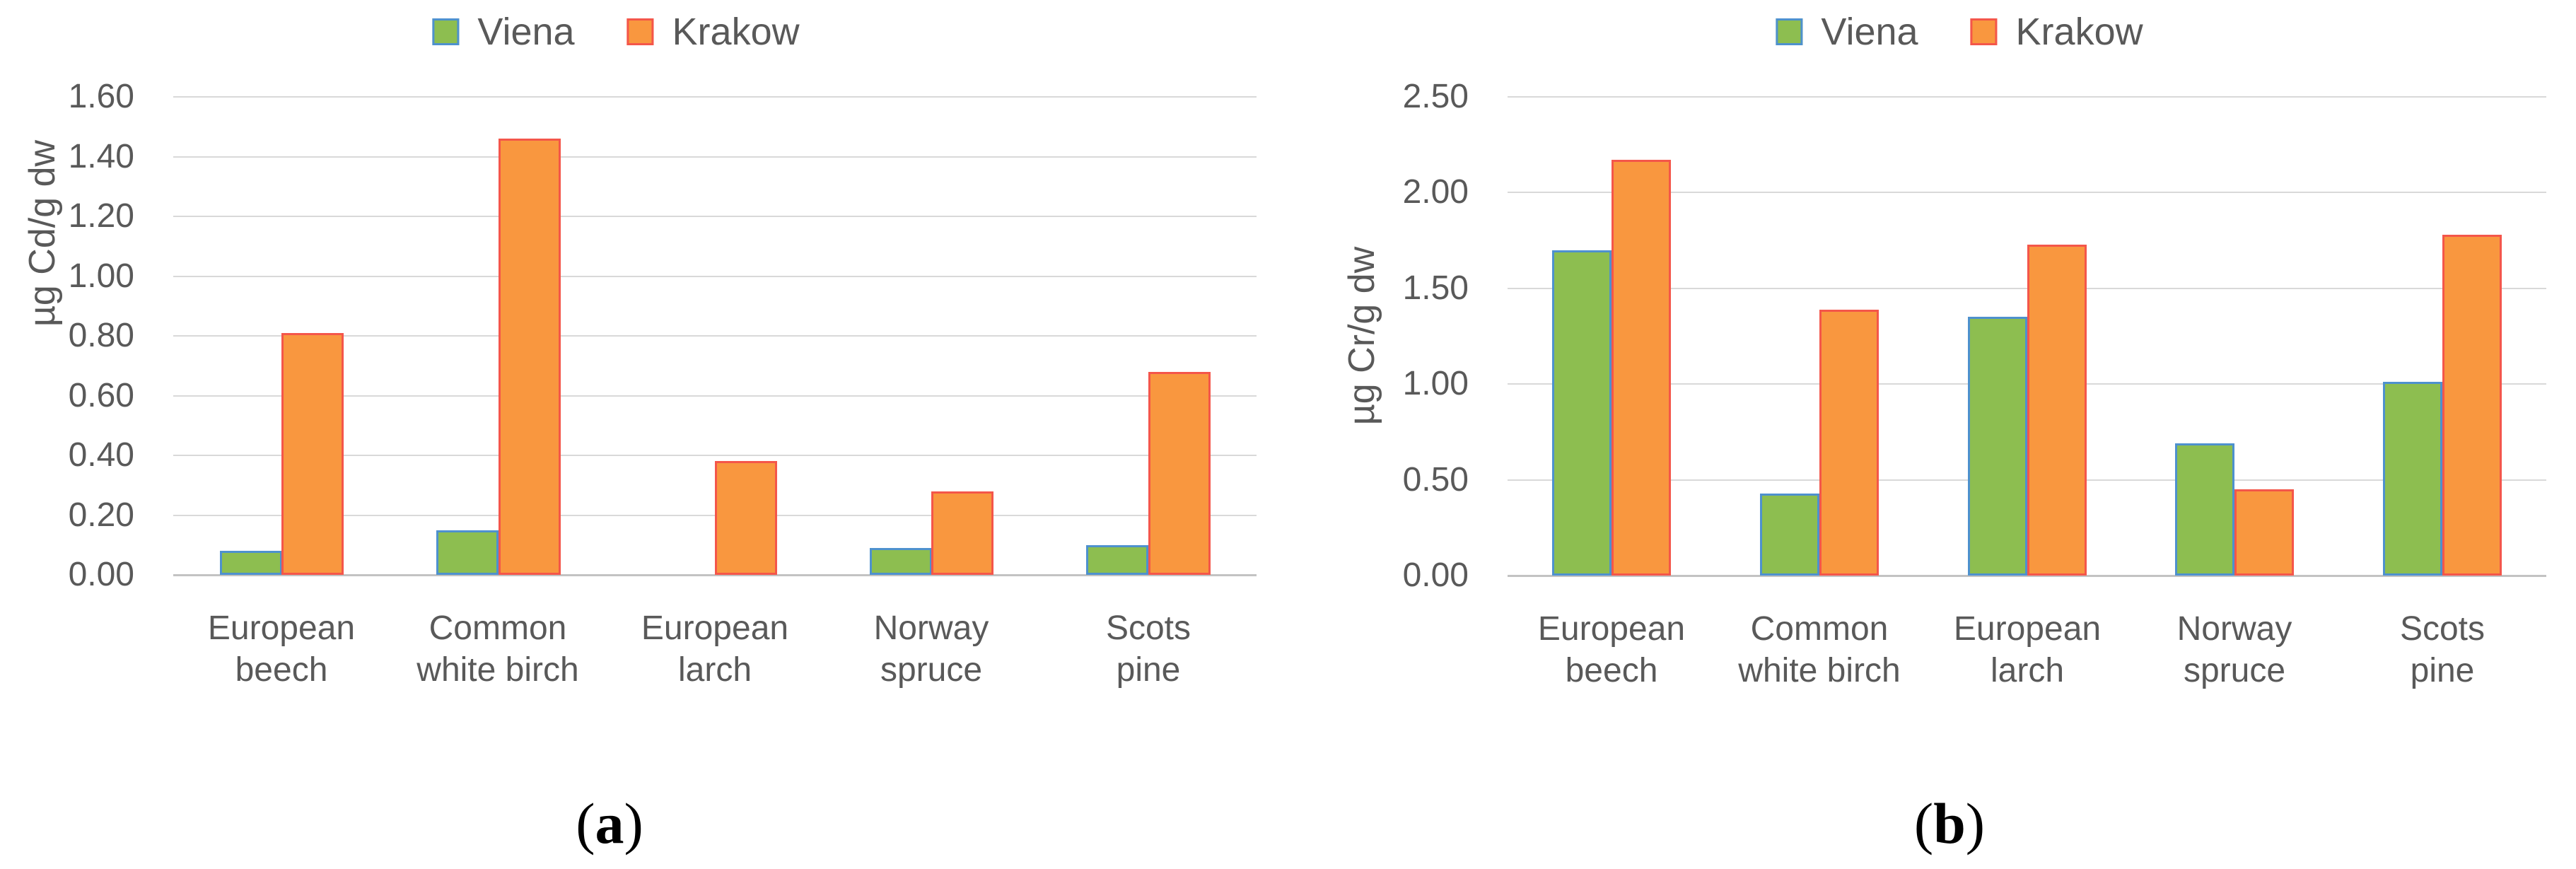  Describe the element at coordinates (1435, 479) in the screenshot. I see `y-tick-label: 0.50` at that location.